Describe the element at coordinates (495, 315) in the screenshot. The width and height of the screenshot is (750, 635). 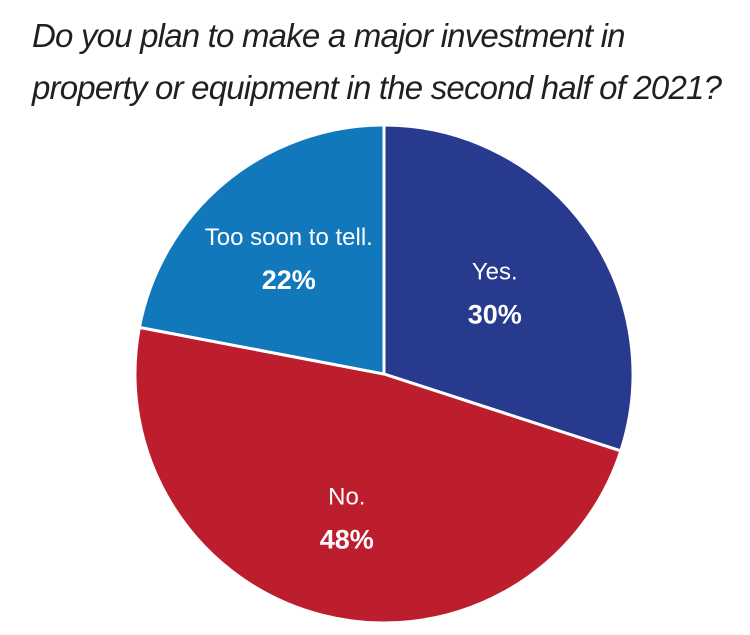
I see `slice-value-label: 30%` at that location.